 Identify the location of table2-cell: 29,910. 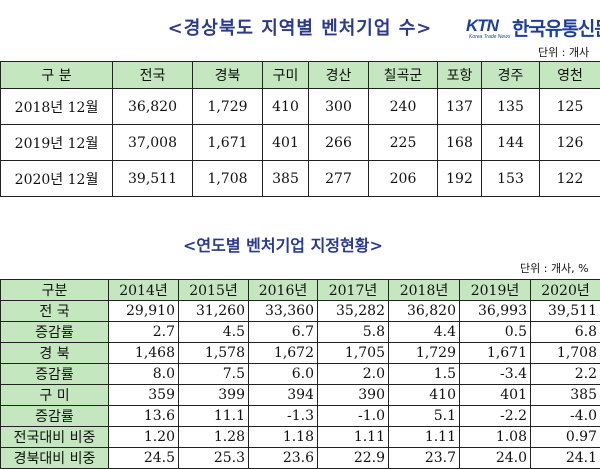
(144, 311).